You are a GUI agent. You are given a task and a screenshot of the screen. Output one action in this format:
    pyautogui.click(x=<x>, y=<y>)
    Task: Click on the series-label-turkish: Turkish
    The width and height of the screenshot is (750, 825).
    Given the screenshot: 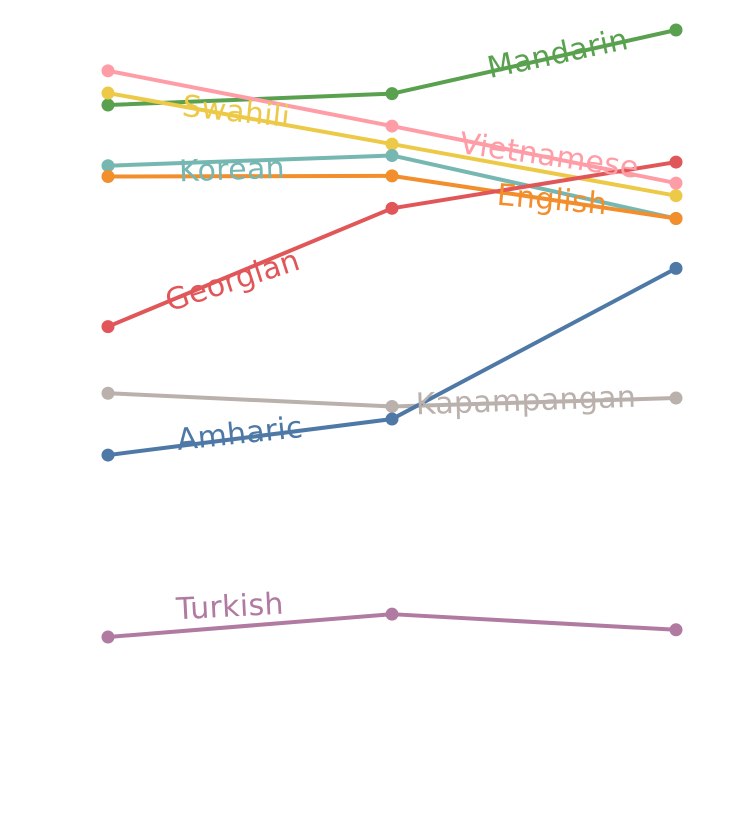 What is the action you would take?
    pyautogui.click(x=229, y=607)
    